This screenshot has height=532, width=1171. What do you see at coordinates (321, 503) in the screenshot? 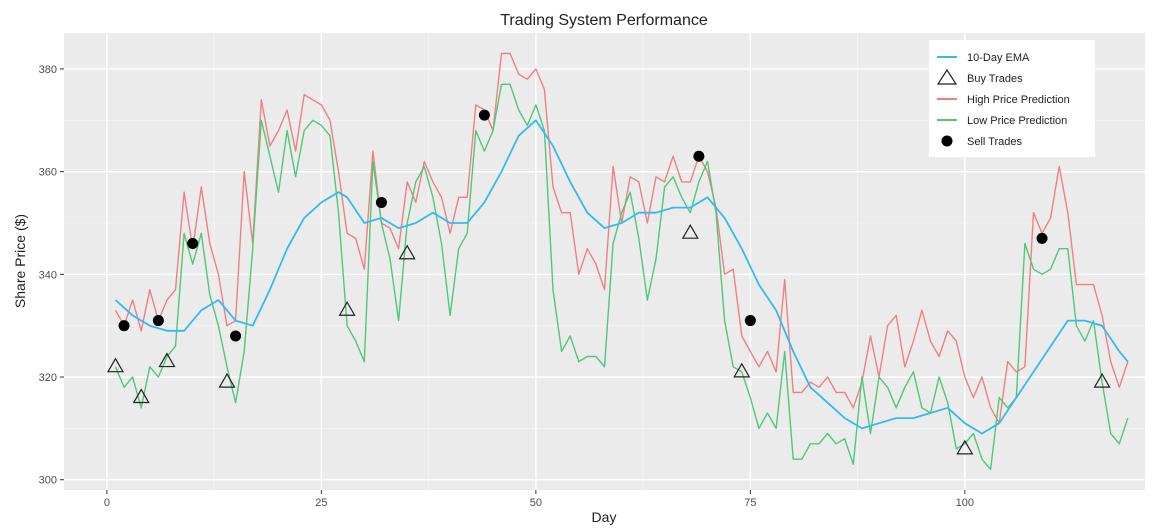
I see `x-tick-label: 25` at bounding box center [321, 503].